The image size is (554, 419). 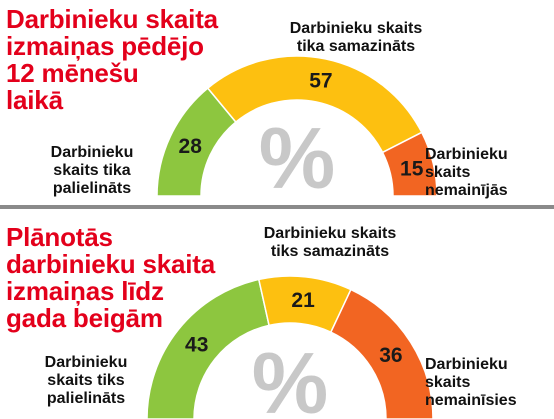 What do you see at coordinates (330, 242) in the screenshot?
I see `legend-label-will-decrease: Darbinieku skaits tiks samazināts` at bounding box center [330, 242].